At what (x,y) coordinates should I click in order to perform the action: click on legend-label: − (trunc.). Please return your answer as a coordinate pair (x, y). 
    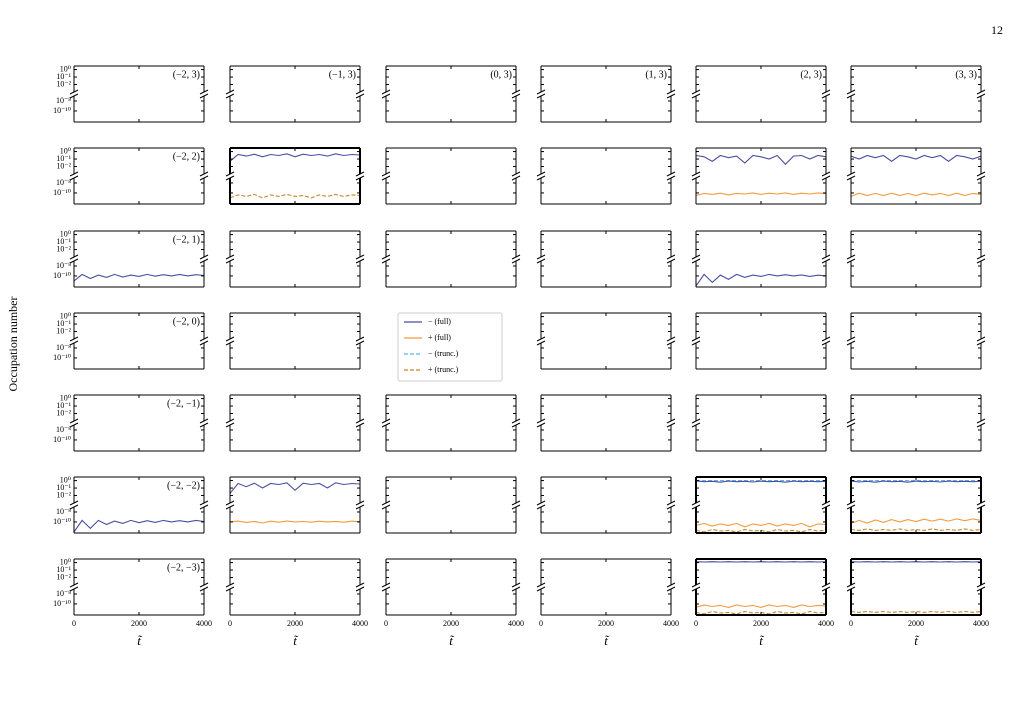
    Looking at the image, I should click on (443, 353).